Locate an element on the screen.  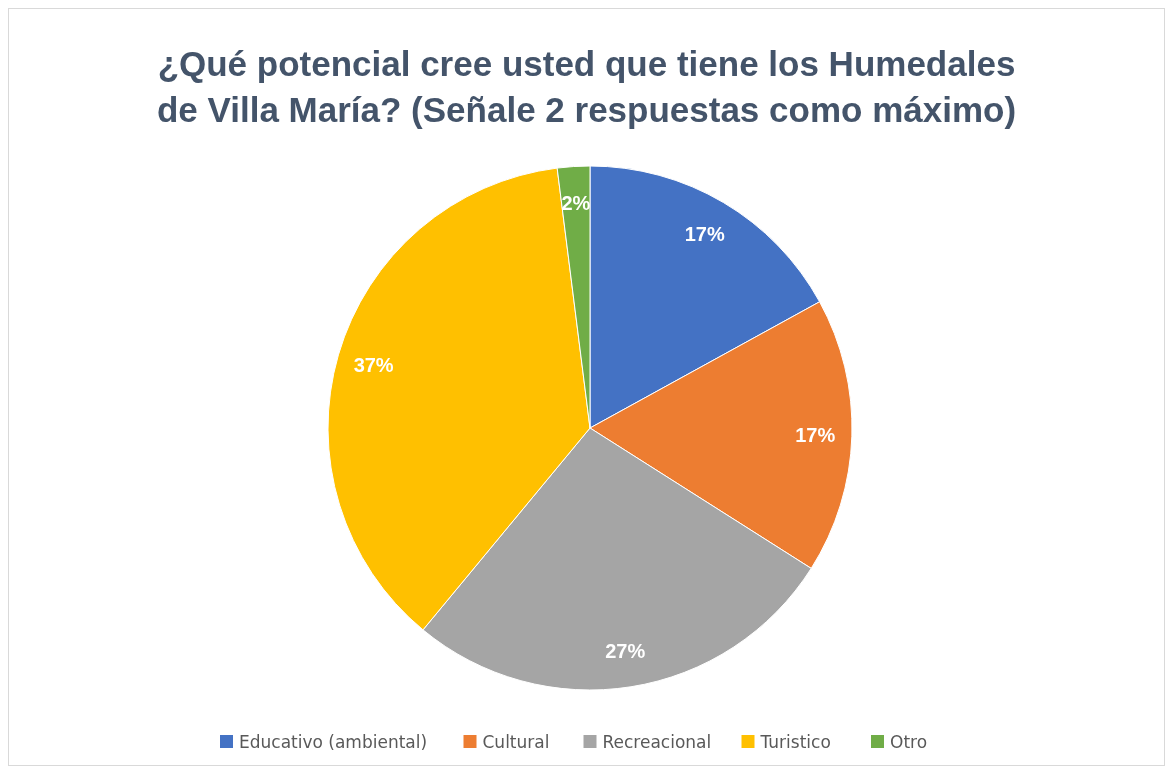
legend-label: Cultural is located at coordinates (516, 742).